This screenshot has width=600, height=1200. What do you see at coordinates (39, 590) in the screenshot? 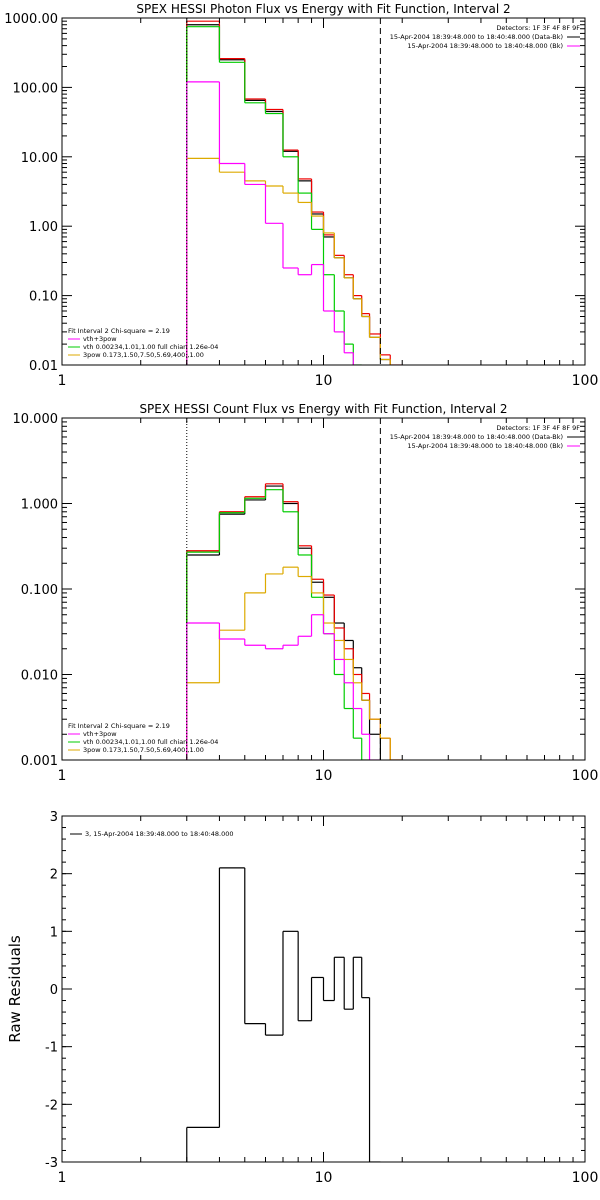
I see `y-tick-label: 0.100` at bounding box center [39, 590].